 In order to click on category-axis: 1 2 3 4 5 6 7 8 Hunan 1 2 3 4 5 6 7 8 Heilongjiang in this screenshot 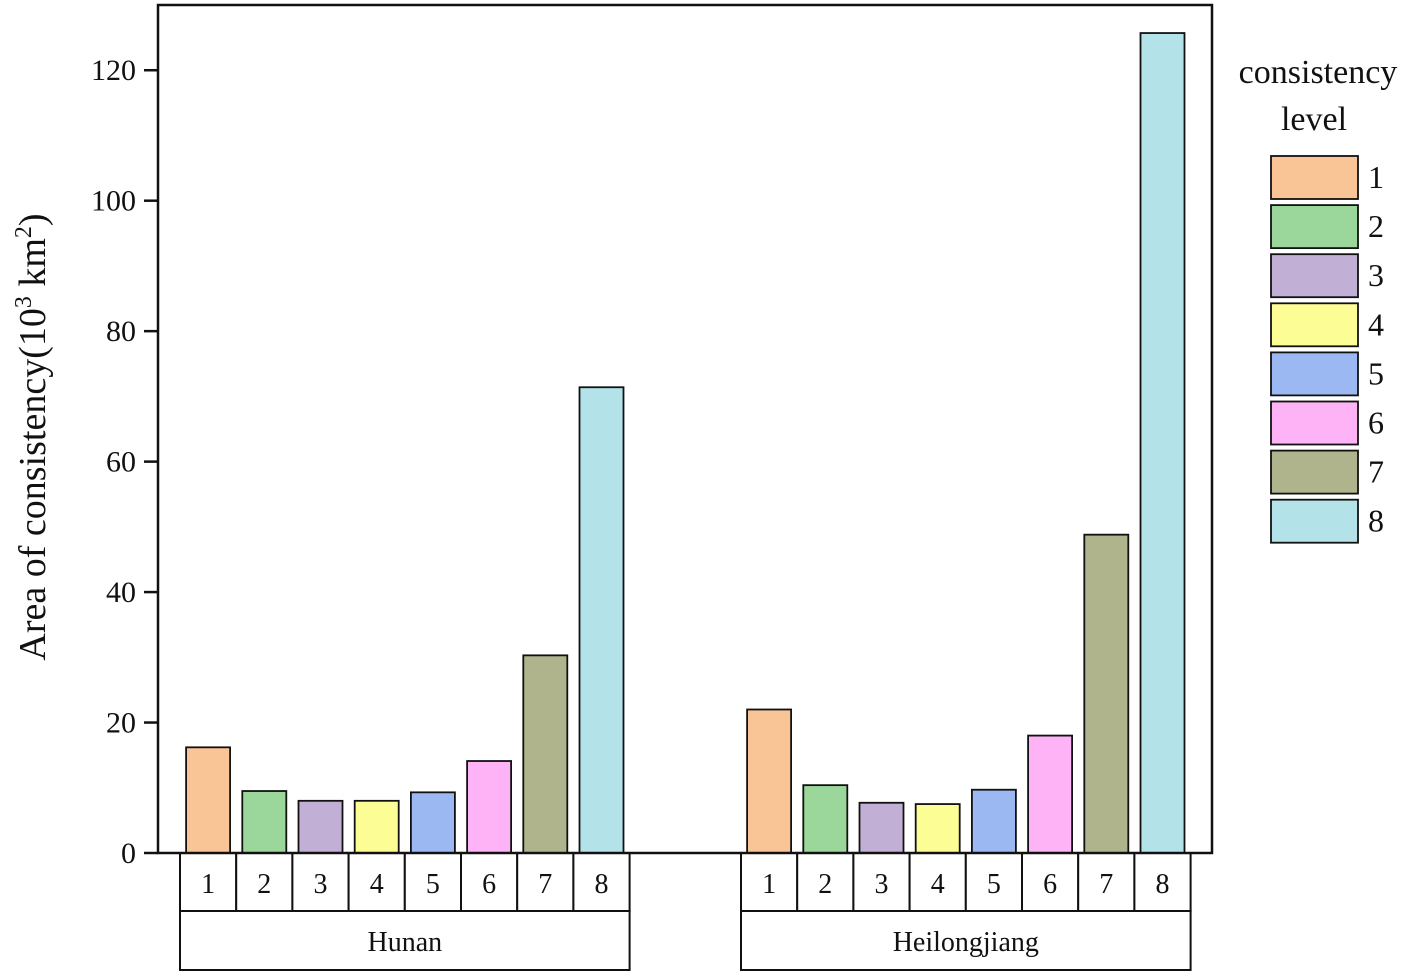, I will do `click(685, 911)`.